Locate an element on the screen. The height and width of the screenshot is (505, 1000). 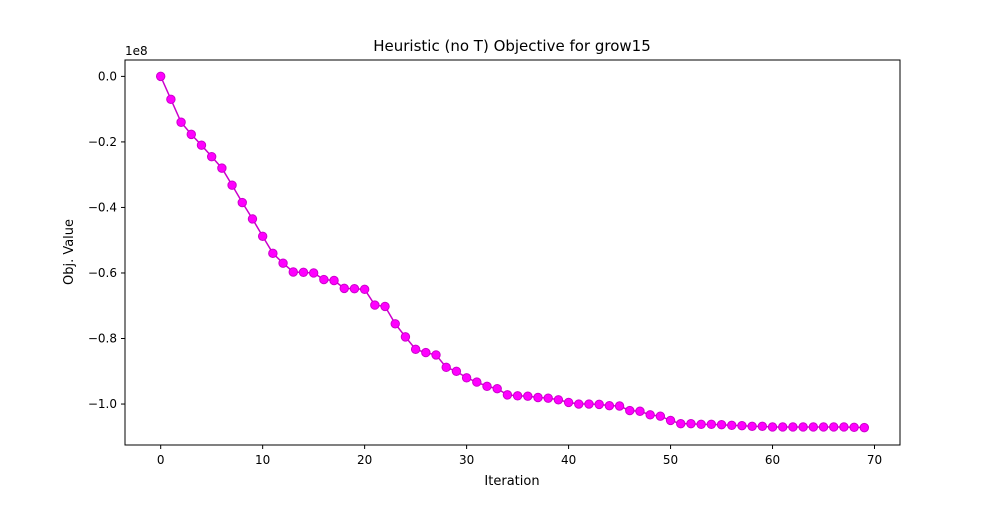
y-axis-label: Obj. Value is located at coordinates (69, 252).